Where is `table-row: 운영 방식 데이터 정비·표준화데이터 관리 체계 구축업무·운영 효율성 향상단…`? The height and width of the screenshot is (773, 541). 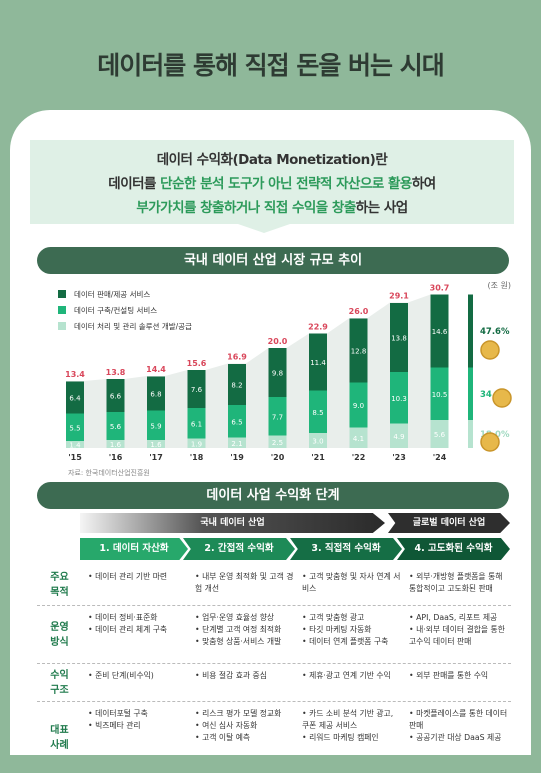 table-row: 운영 방식 데이터 정비·표준화데이터 관리 체계 구축업무·운영 효율성 향상단… is located at coordinates (274, 634).